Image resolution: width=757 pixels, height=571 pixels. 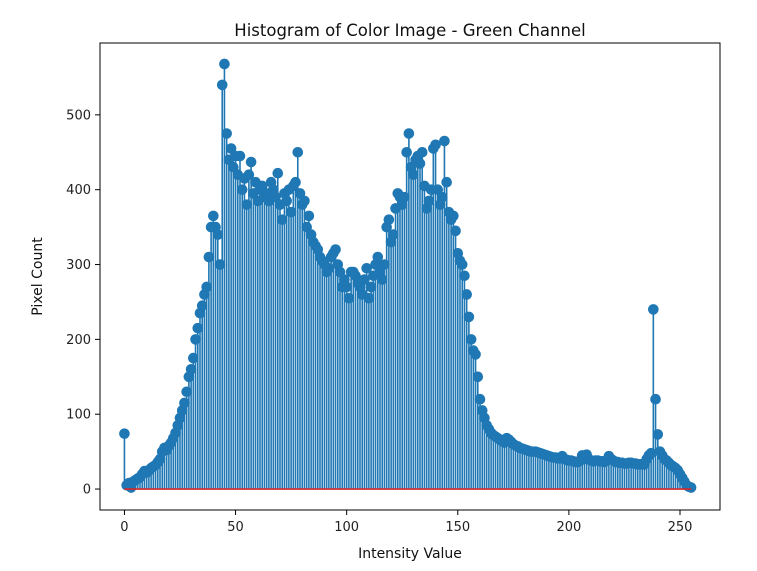 I want to click on x-tick-label: 150, so click(x=457, y=527).